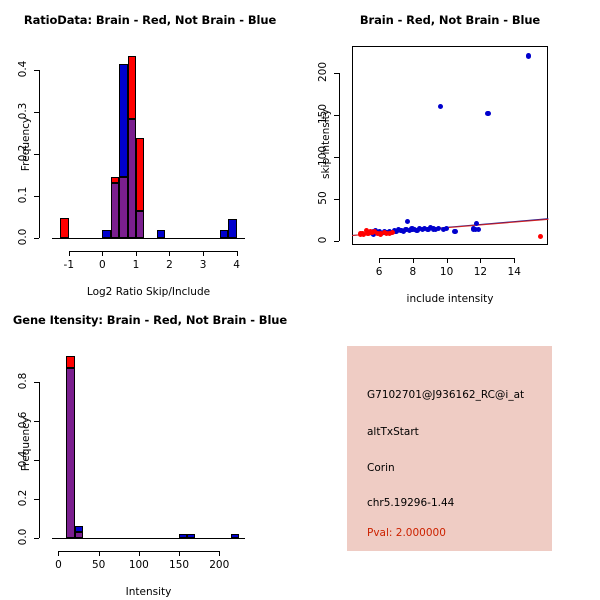 This screenshot has width=600, height=600. Describe the element at coordinates (381, 468) in the screenshot. I see `gene-symbol-label: Corin` at that location.